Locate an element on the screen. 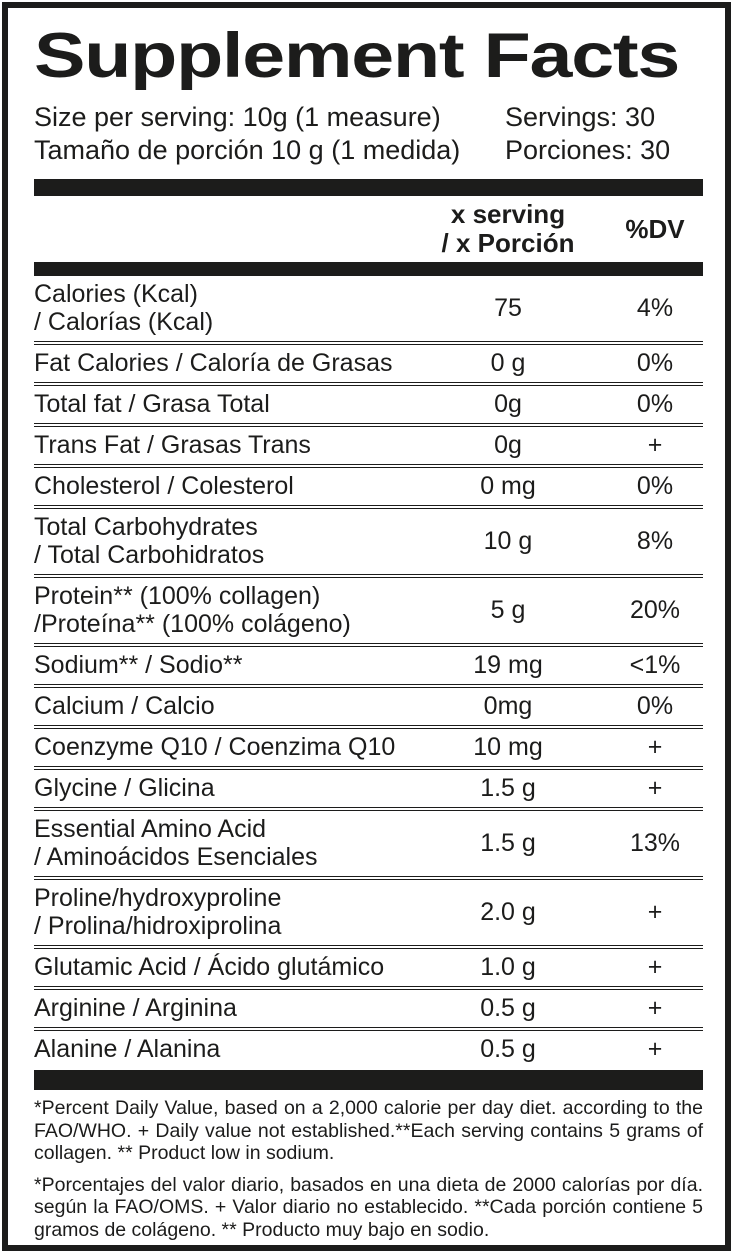  nutrient-name-line: / Aminoácidos Esenciales is located at coordinates (176, 857).